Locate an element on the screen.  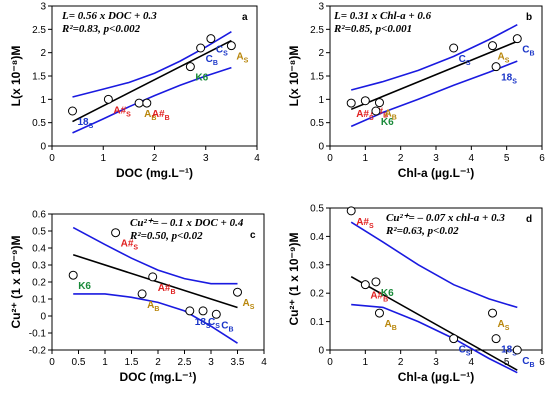
y-tick-label: 0.5 is located at coordinates (39, 123).